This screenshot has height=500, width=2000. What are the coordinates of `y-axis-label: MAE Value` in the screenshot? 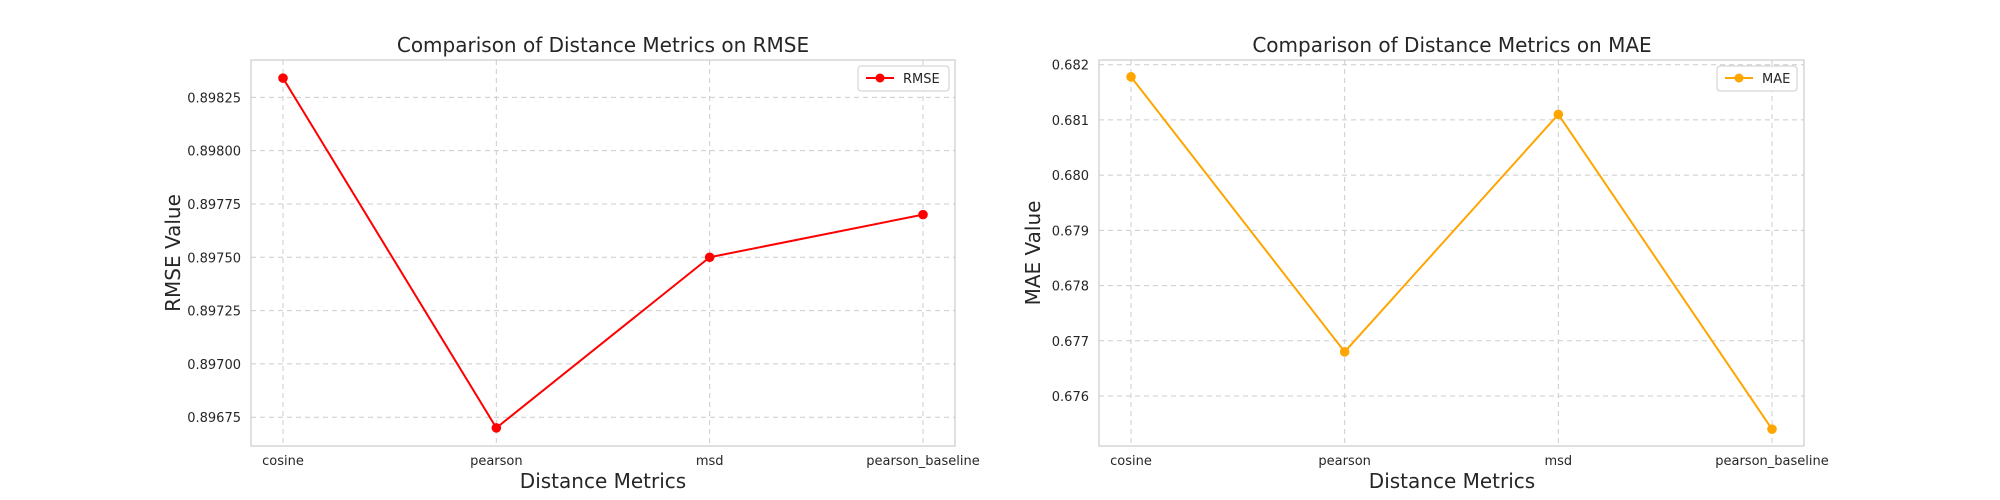 It's located at (1033, 253).